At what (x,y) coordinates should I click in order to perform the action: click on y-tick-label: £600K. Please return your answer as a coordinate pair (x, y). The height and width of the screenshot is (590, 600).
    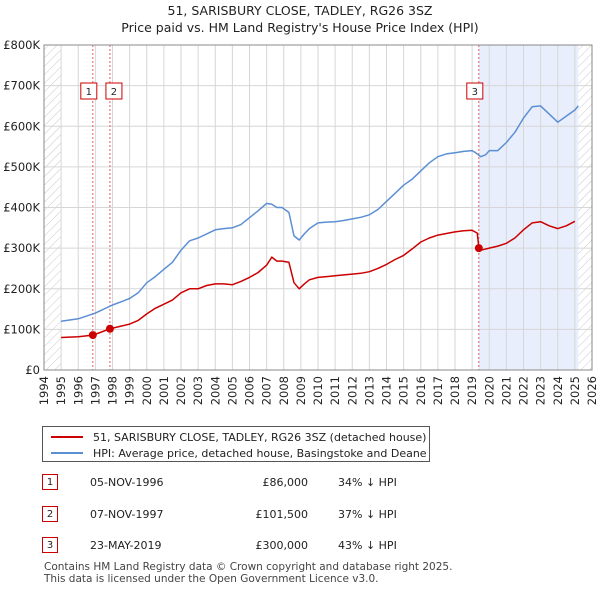
    Looking at the image, I should click on (21, 126).